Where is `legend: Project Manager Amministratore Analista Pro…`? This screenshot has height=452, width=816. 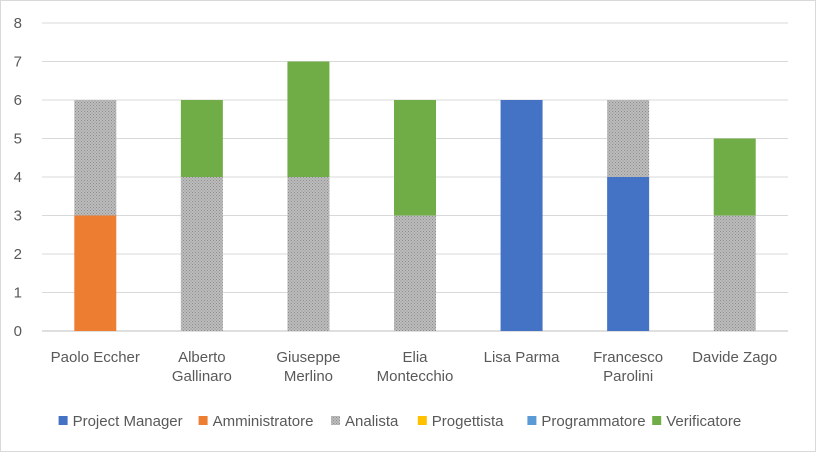
legend: Project Manager Amministratore Analista Pro… is located at coordinates (399, 421).